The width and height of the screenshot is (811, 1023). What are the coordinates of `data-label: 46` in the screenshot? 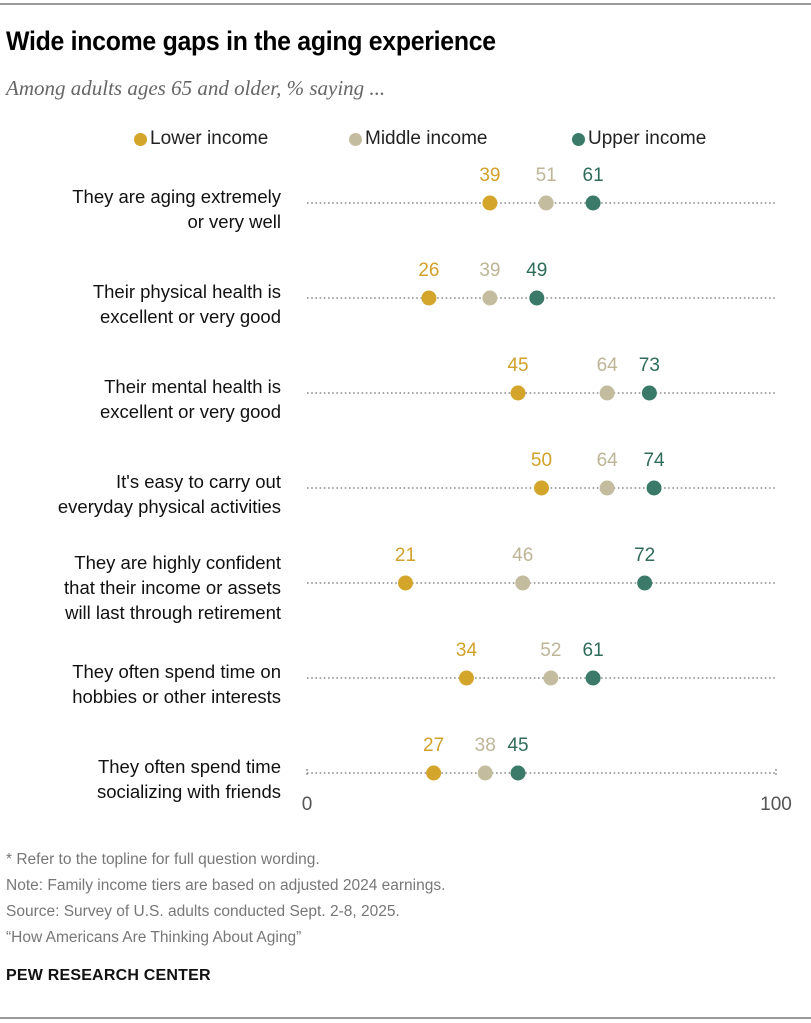 It's located at (522, 555).